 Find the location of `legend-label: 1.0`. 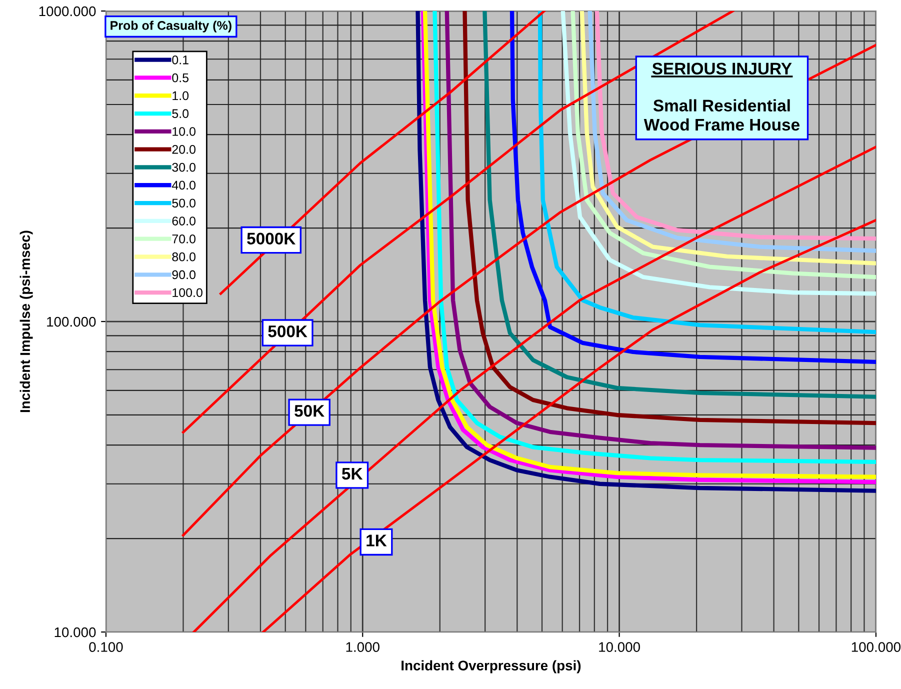

legend-label: 1.0 is located at coordinates (180, 95).